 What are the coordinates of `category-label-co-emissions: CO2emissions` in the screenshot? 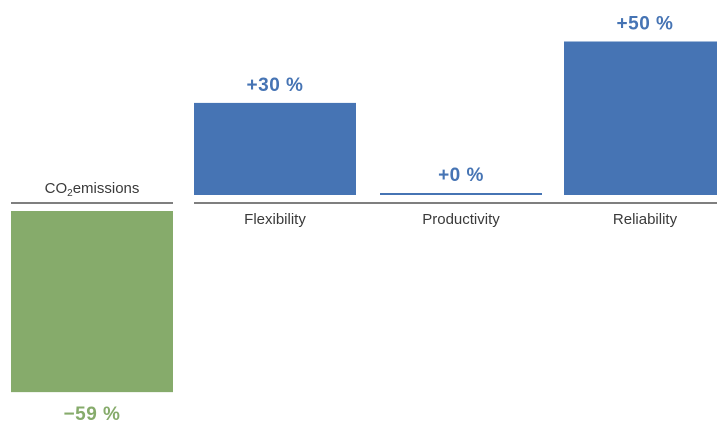 It's located at (92, 189).